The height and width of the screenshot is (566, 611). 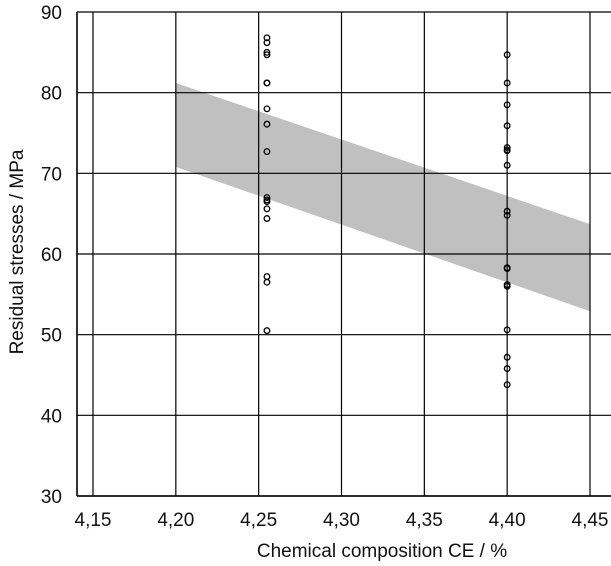 What do you see at coordinates (51, 174) in the screenshot?
I see `y-tick-label-4: 70` at bounding box center [51, 174].